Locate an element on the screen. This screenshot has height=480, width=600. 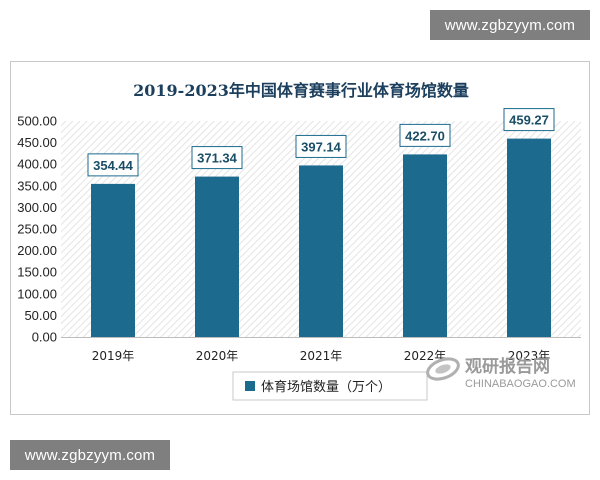
logo-swirl-icon is located at coordinates (443, 369).